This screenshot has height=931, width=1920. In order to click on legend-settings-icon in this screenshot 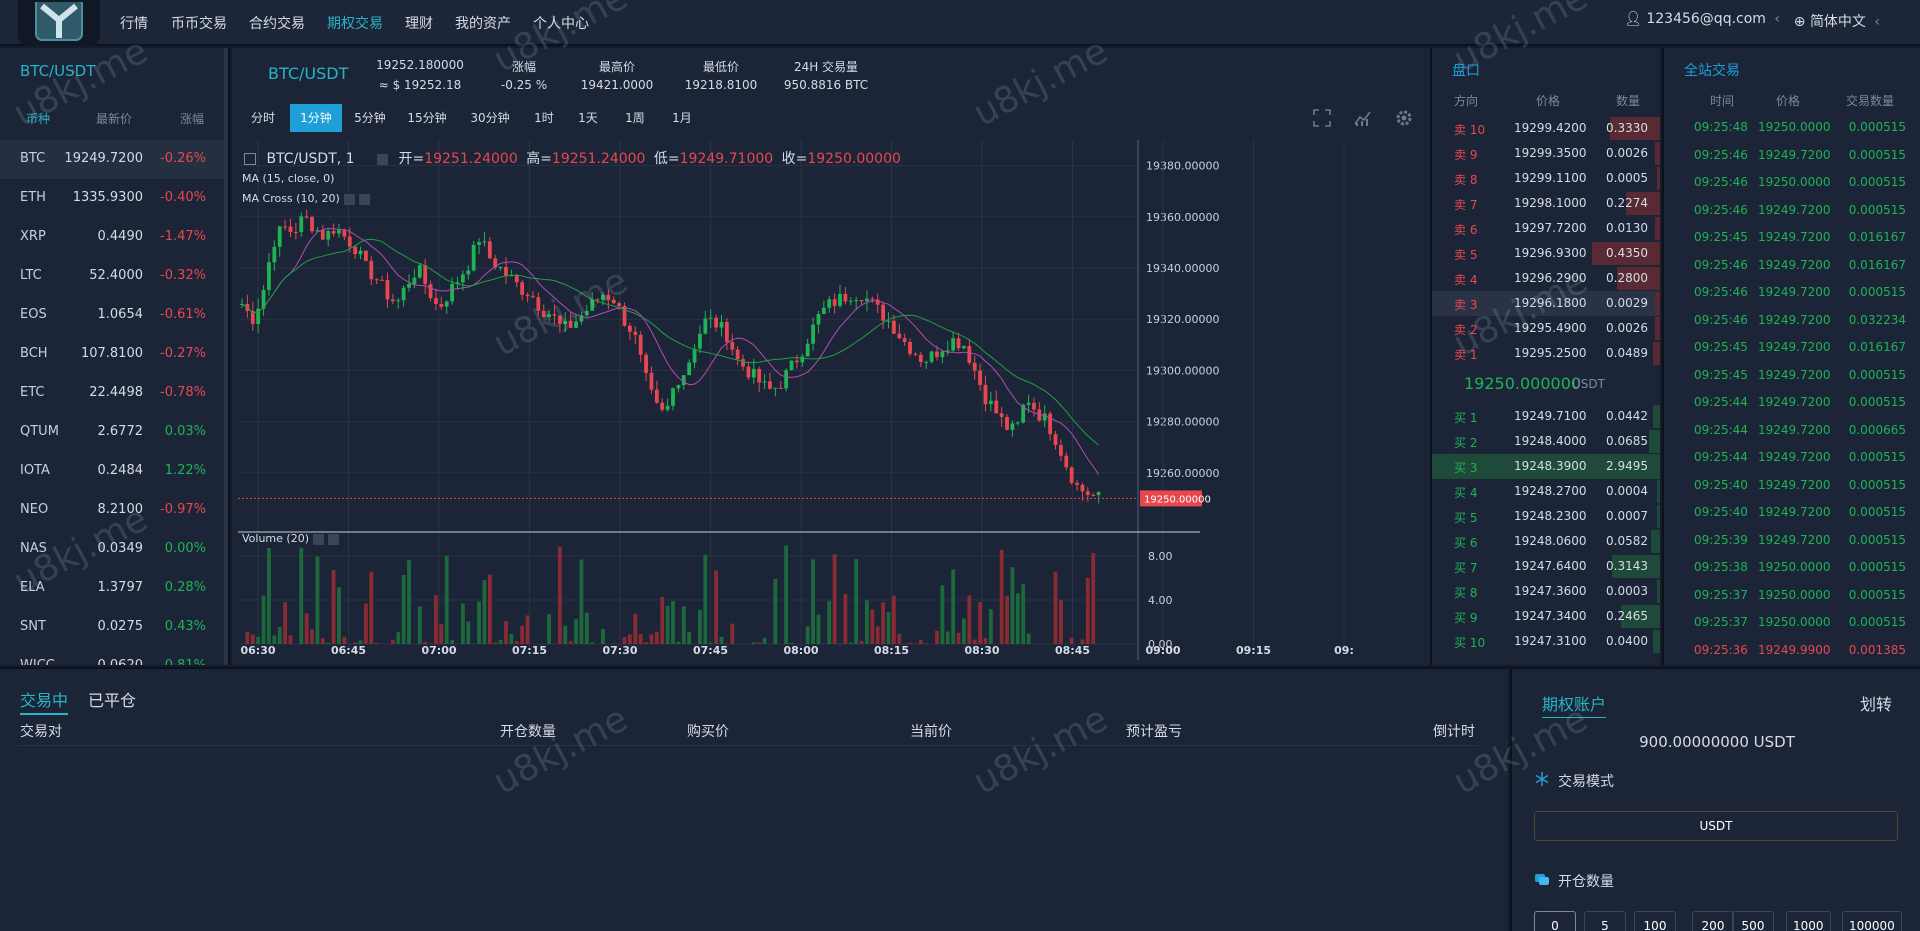, I will do `click(383, 159)`.